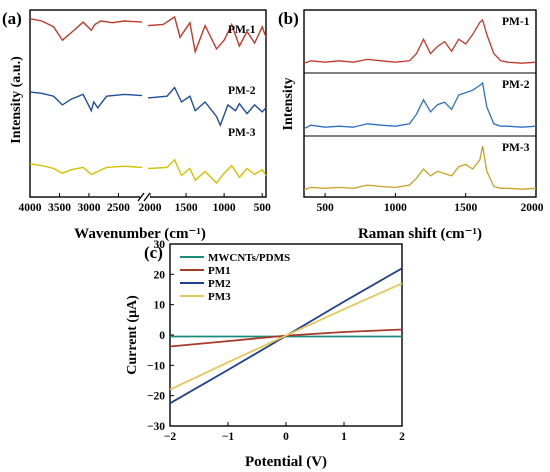 The height and width of the screenshot is (472, 550). I want to click on panel-a-label: (a), so click(12, 18).